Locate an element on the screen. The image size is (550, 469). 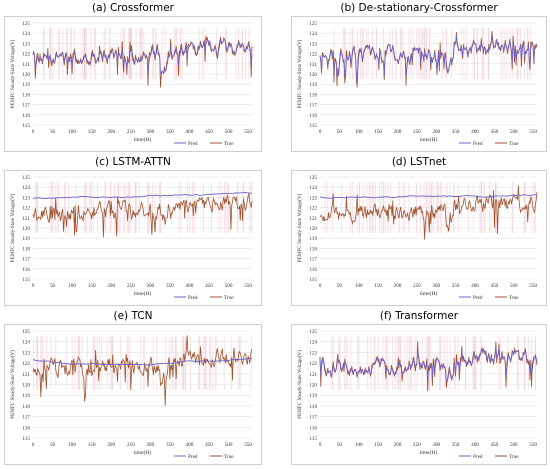
y-tick-label: 121 is located at coordinates (313, 65).